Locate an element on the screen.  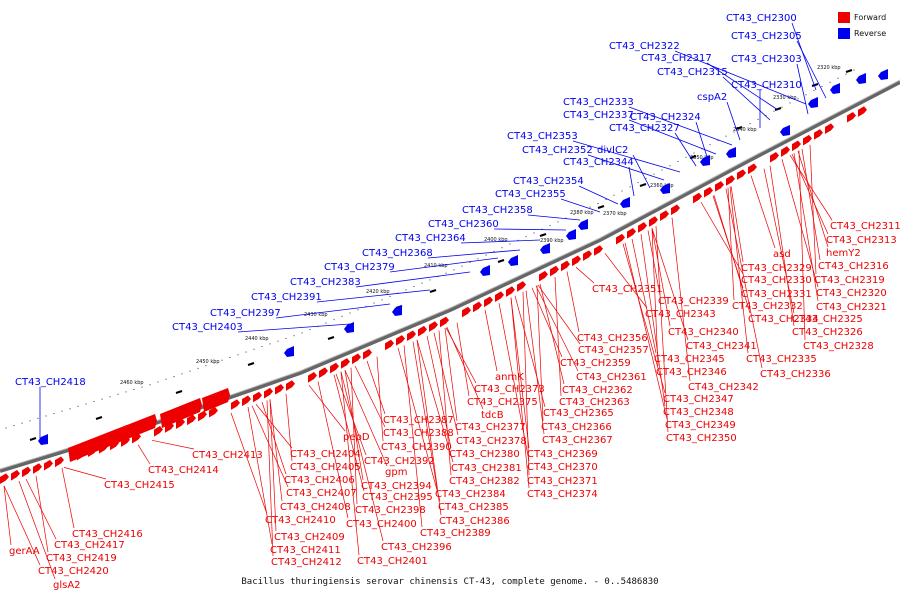
reverse-gene-label: CT43_CH2403 is located at coordinates (207, 327).